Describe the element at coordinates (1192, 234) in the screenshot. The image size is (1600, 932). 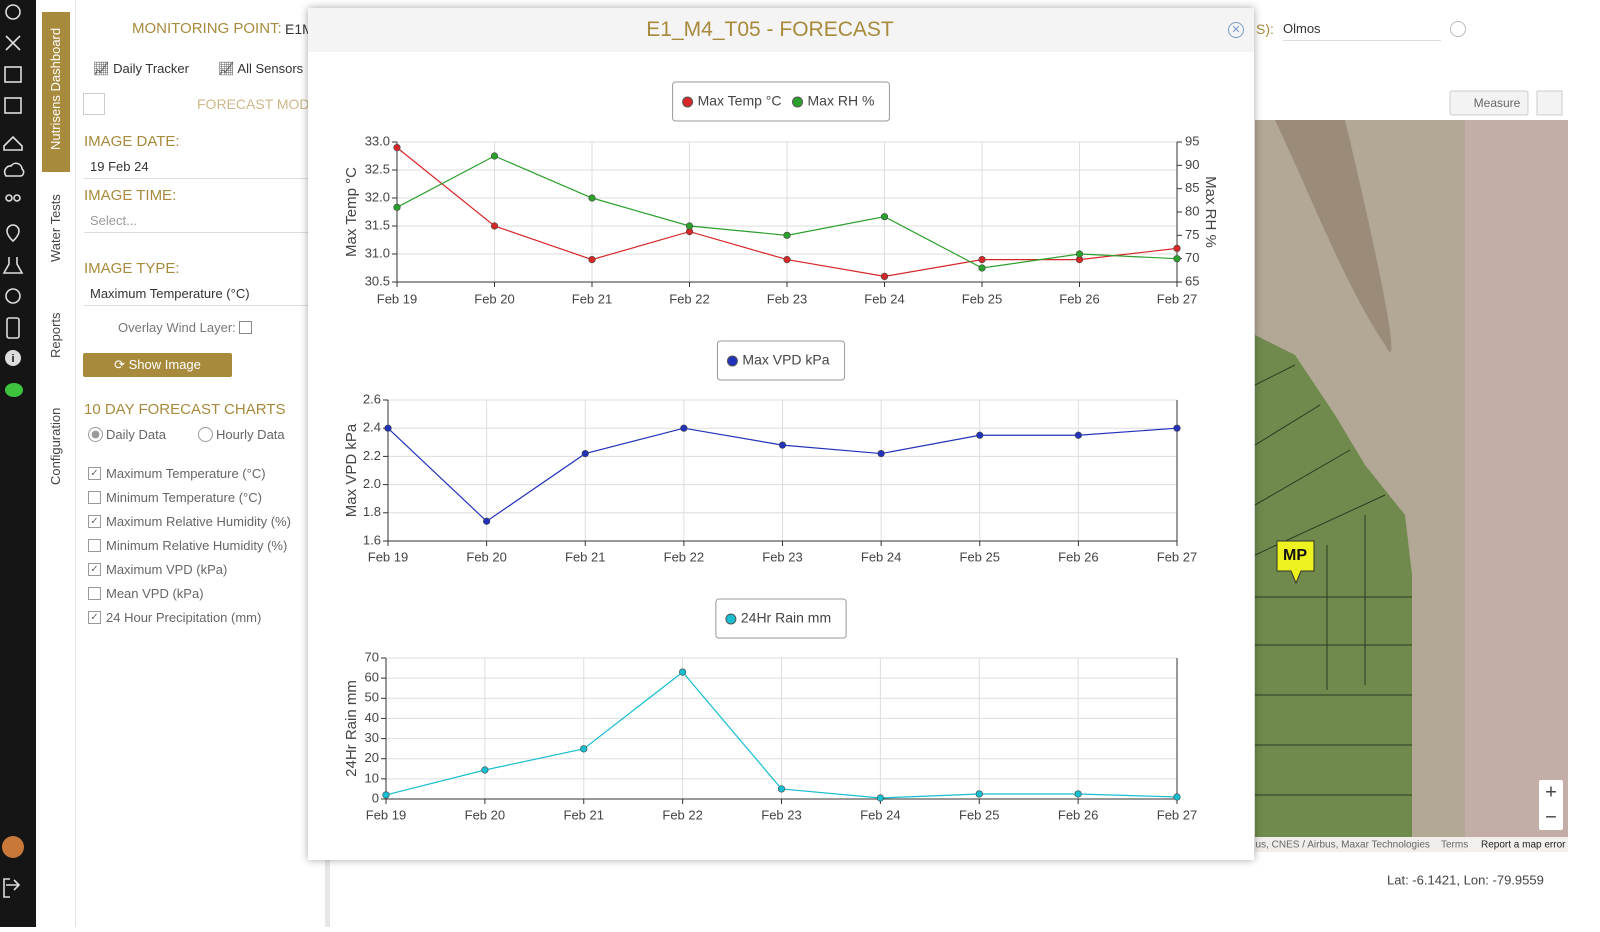
I see `y2-tick-label: 75` at that location.